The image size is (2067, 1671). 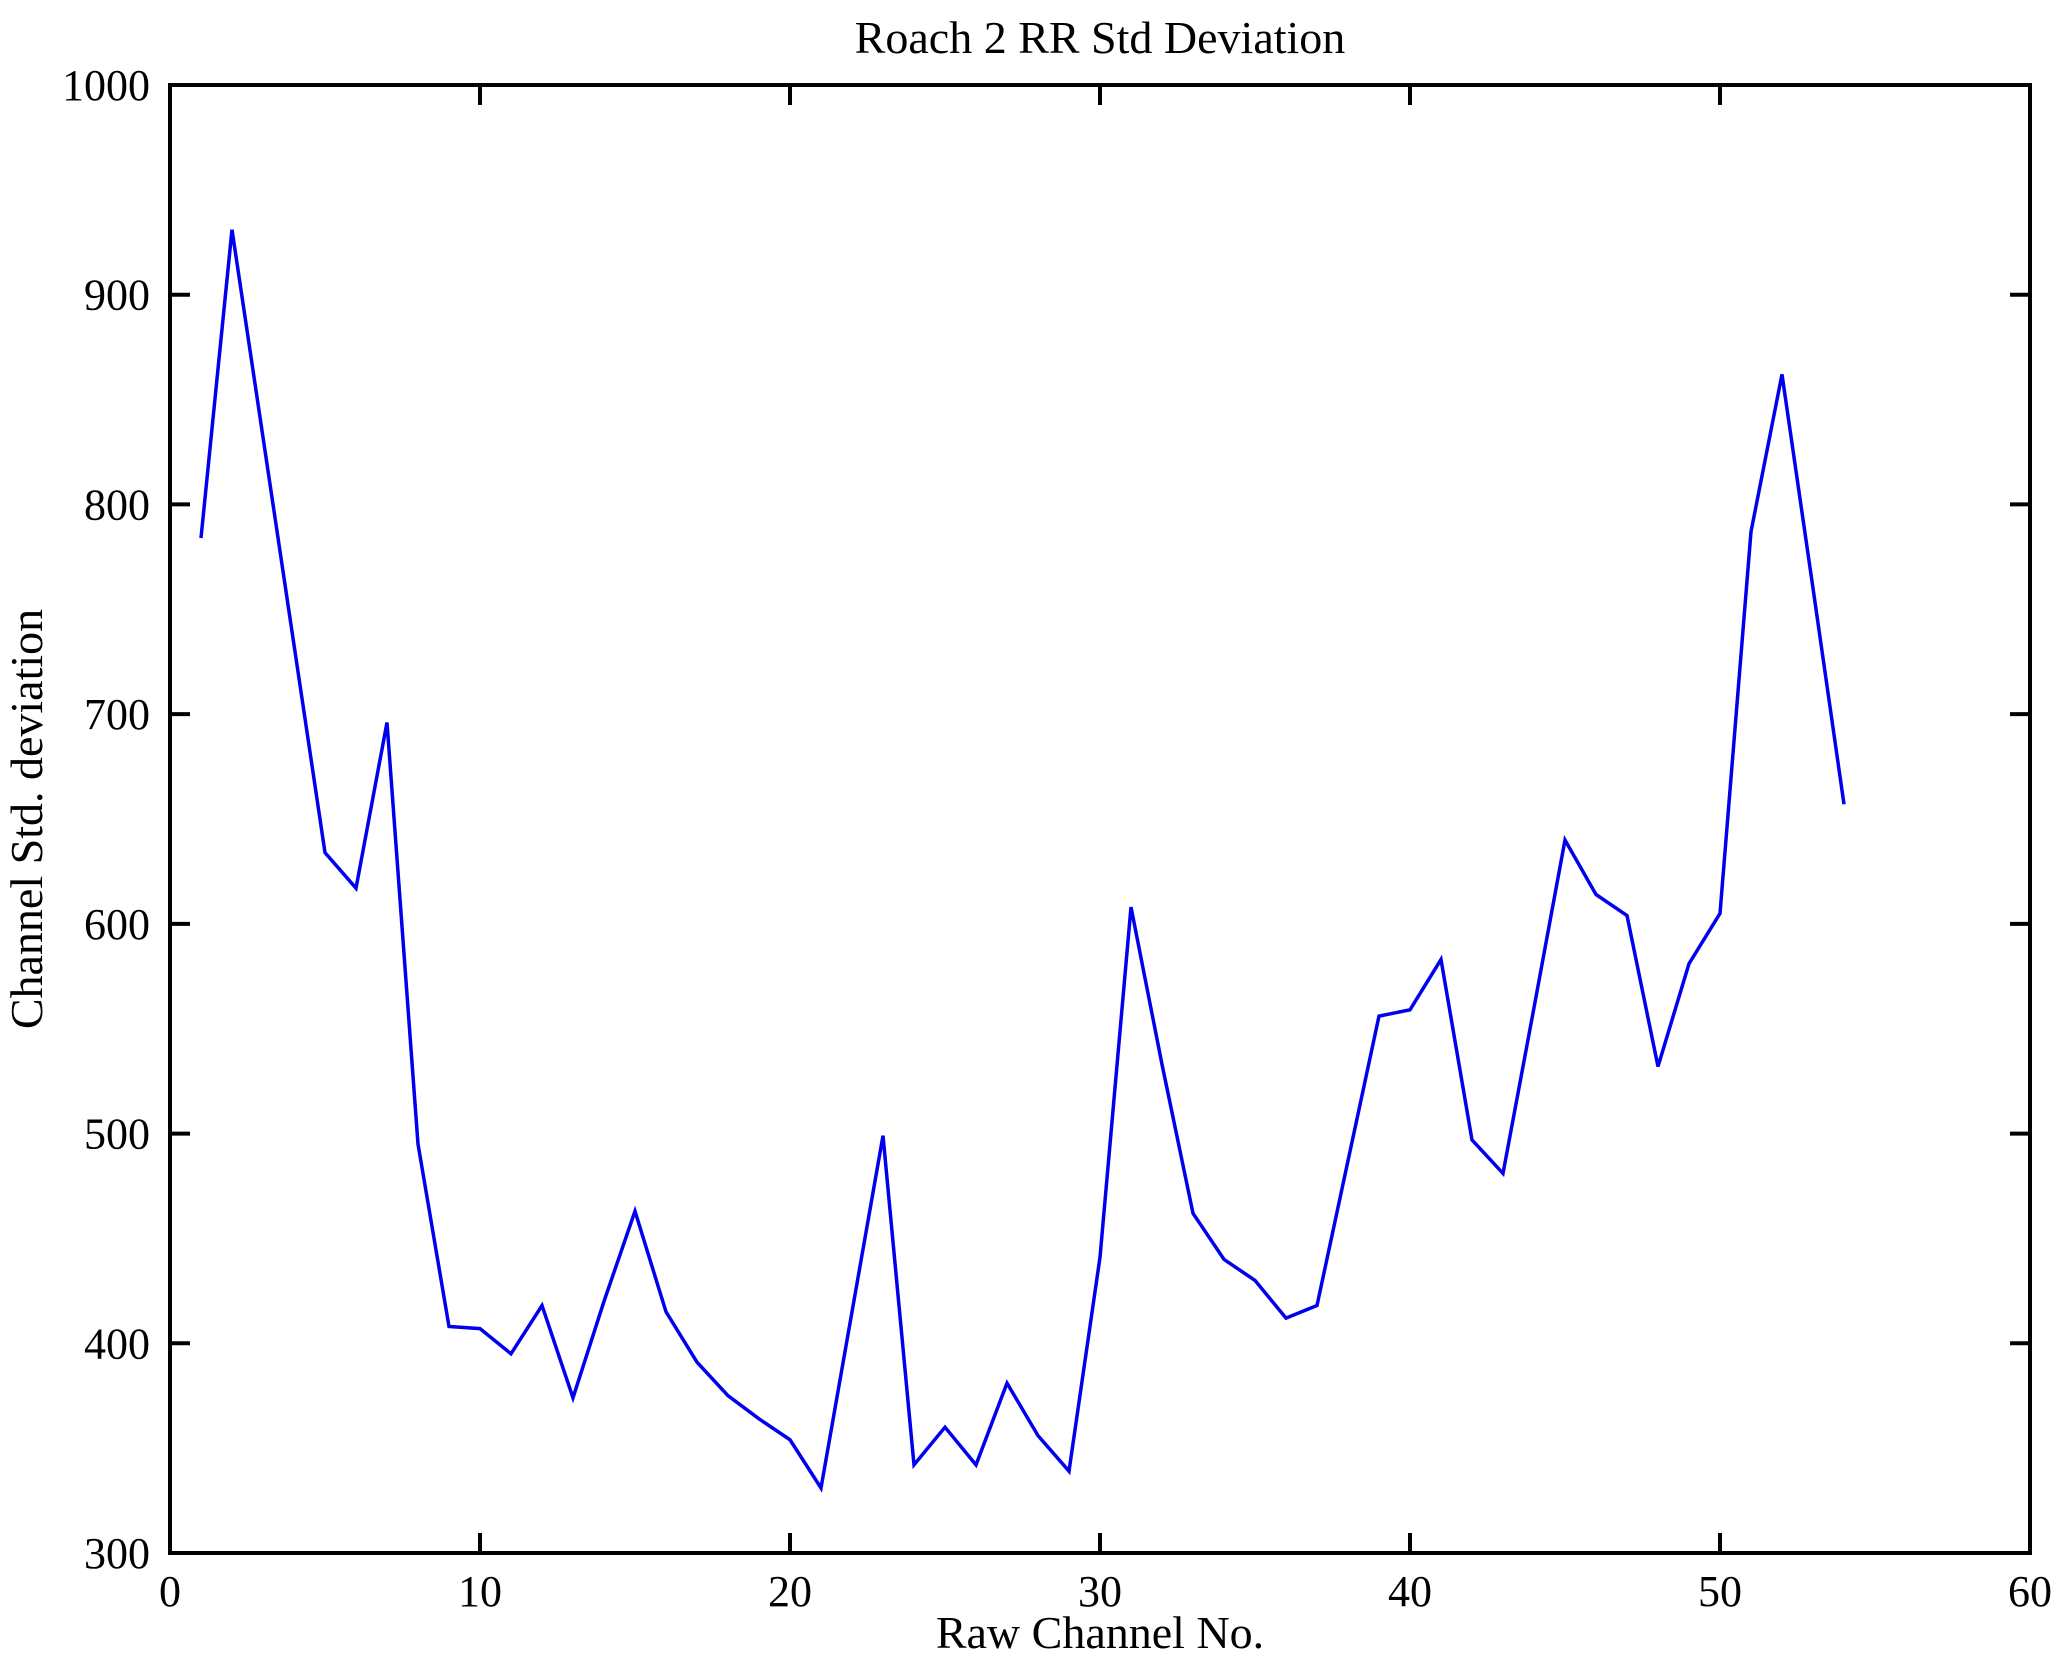 I want to click on x-tick-label-0: 0, so click(x=170, y=1591).